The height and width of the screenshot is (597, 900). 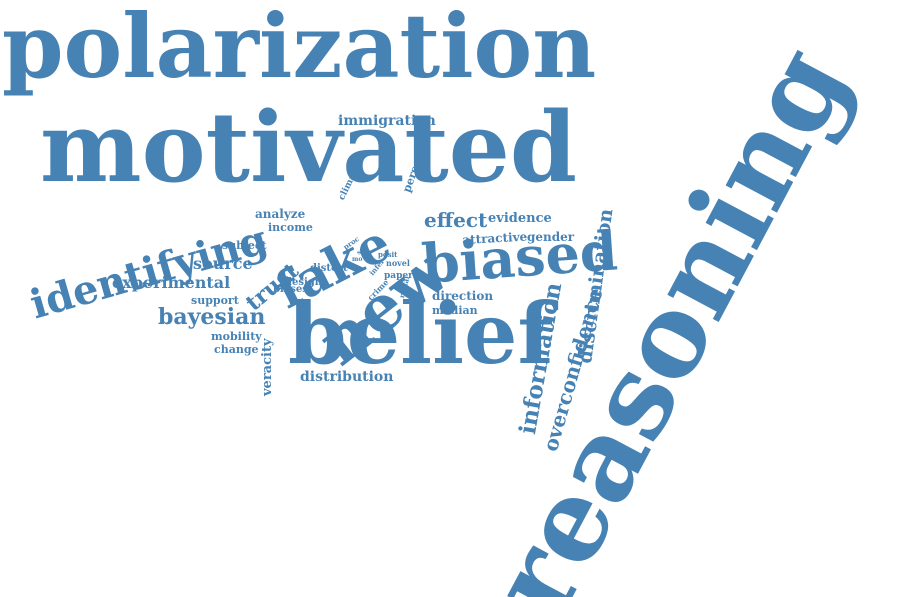 What do you see at coordinates (398, 263) in the screenshot?
I see `word-novel: novel` at bounding box center [398, 263].